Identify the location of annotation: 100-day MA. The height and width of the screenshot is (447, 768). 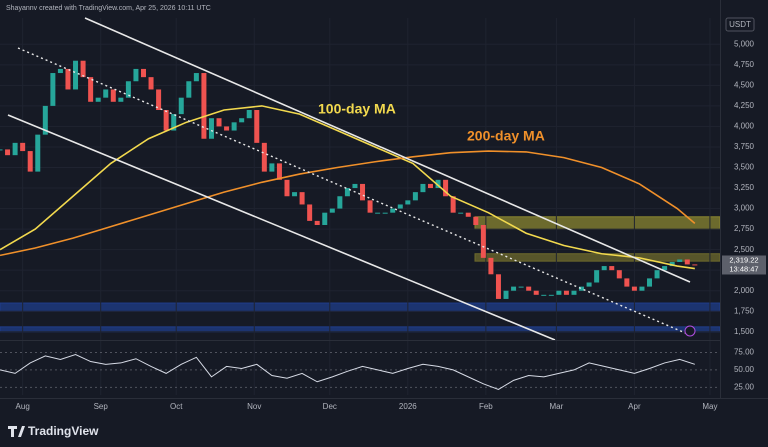
(357, 109).